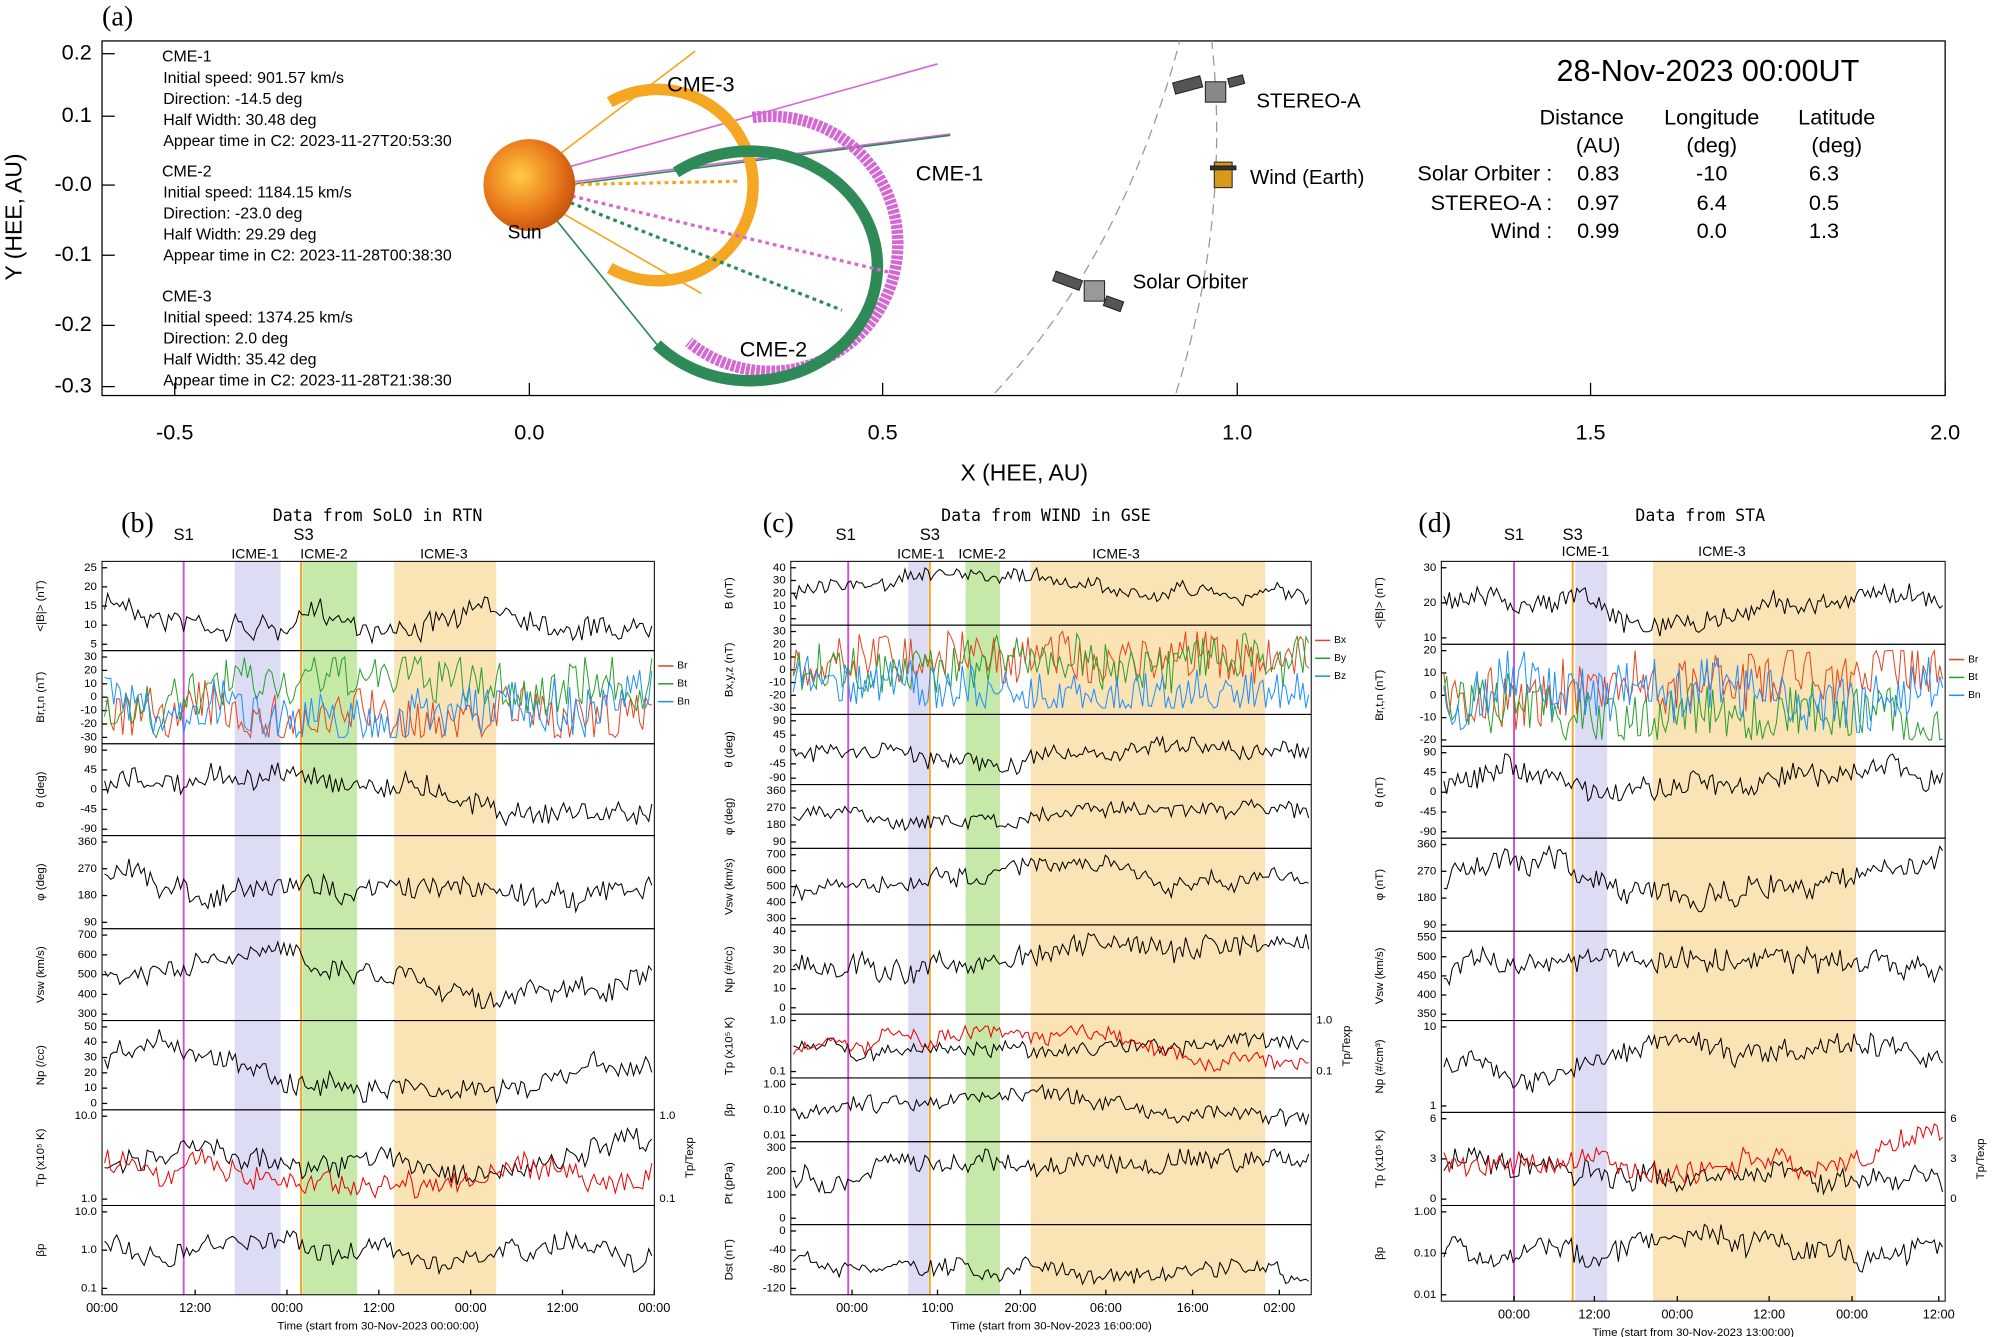  I want to click on y-tick-label: 15, so click(90, 606).